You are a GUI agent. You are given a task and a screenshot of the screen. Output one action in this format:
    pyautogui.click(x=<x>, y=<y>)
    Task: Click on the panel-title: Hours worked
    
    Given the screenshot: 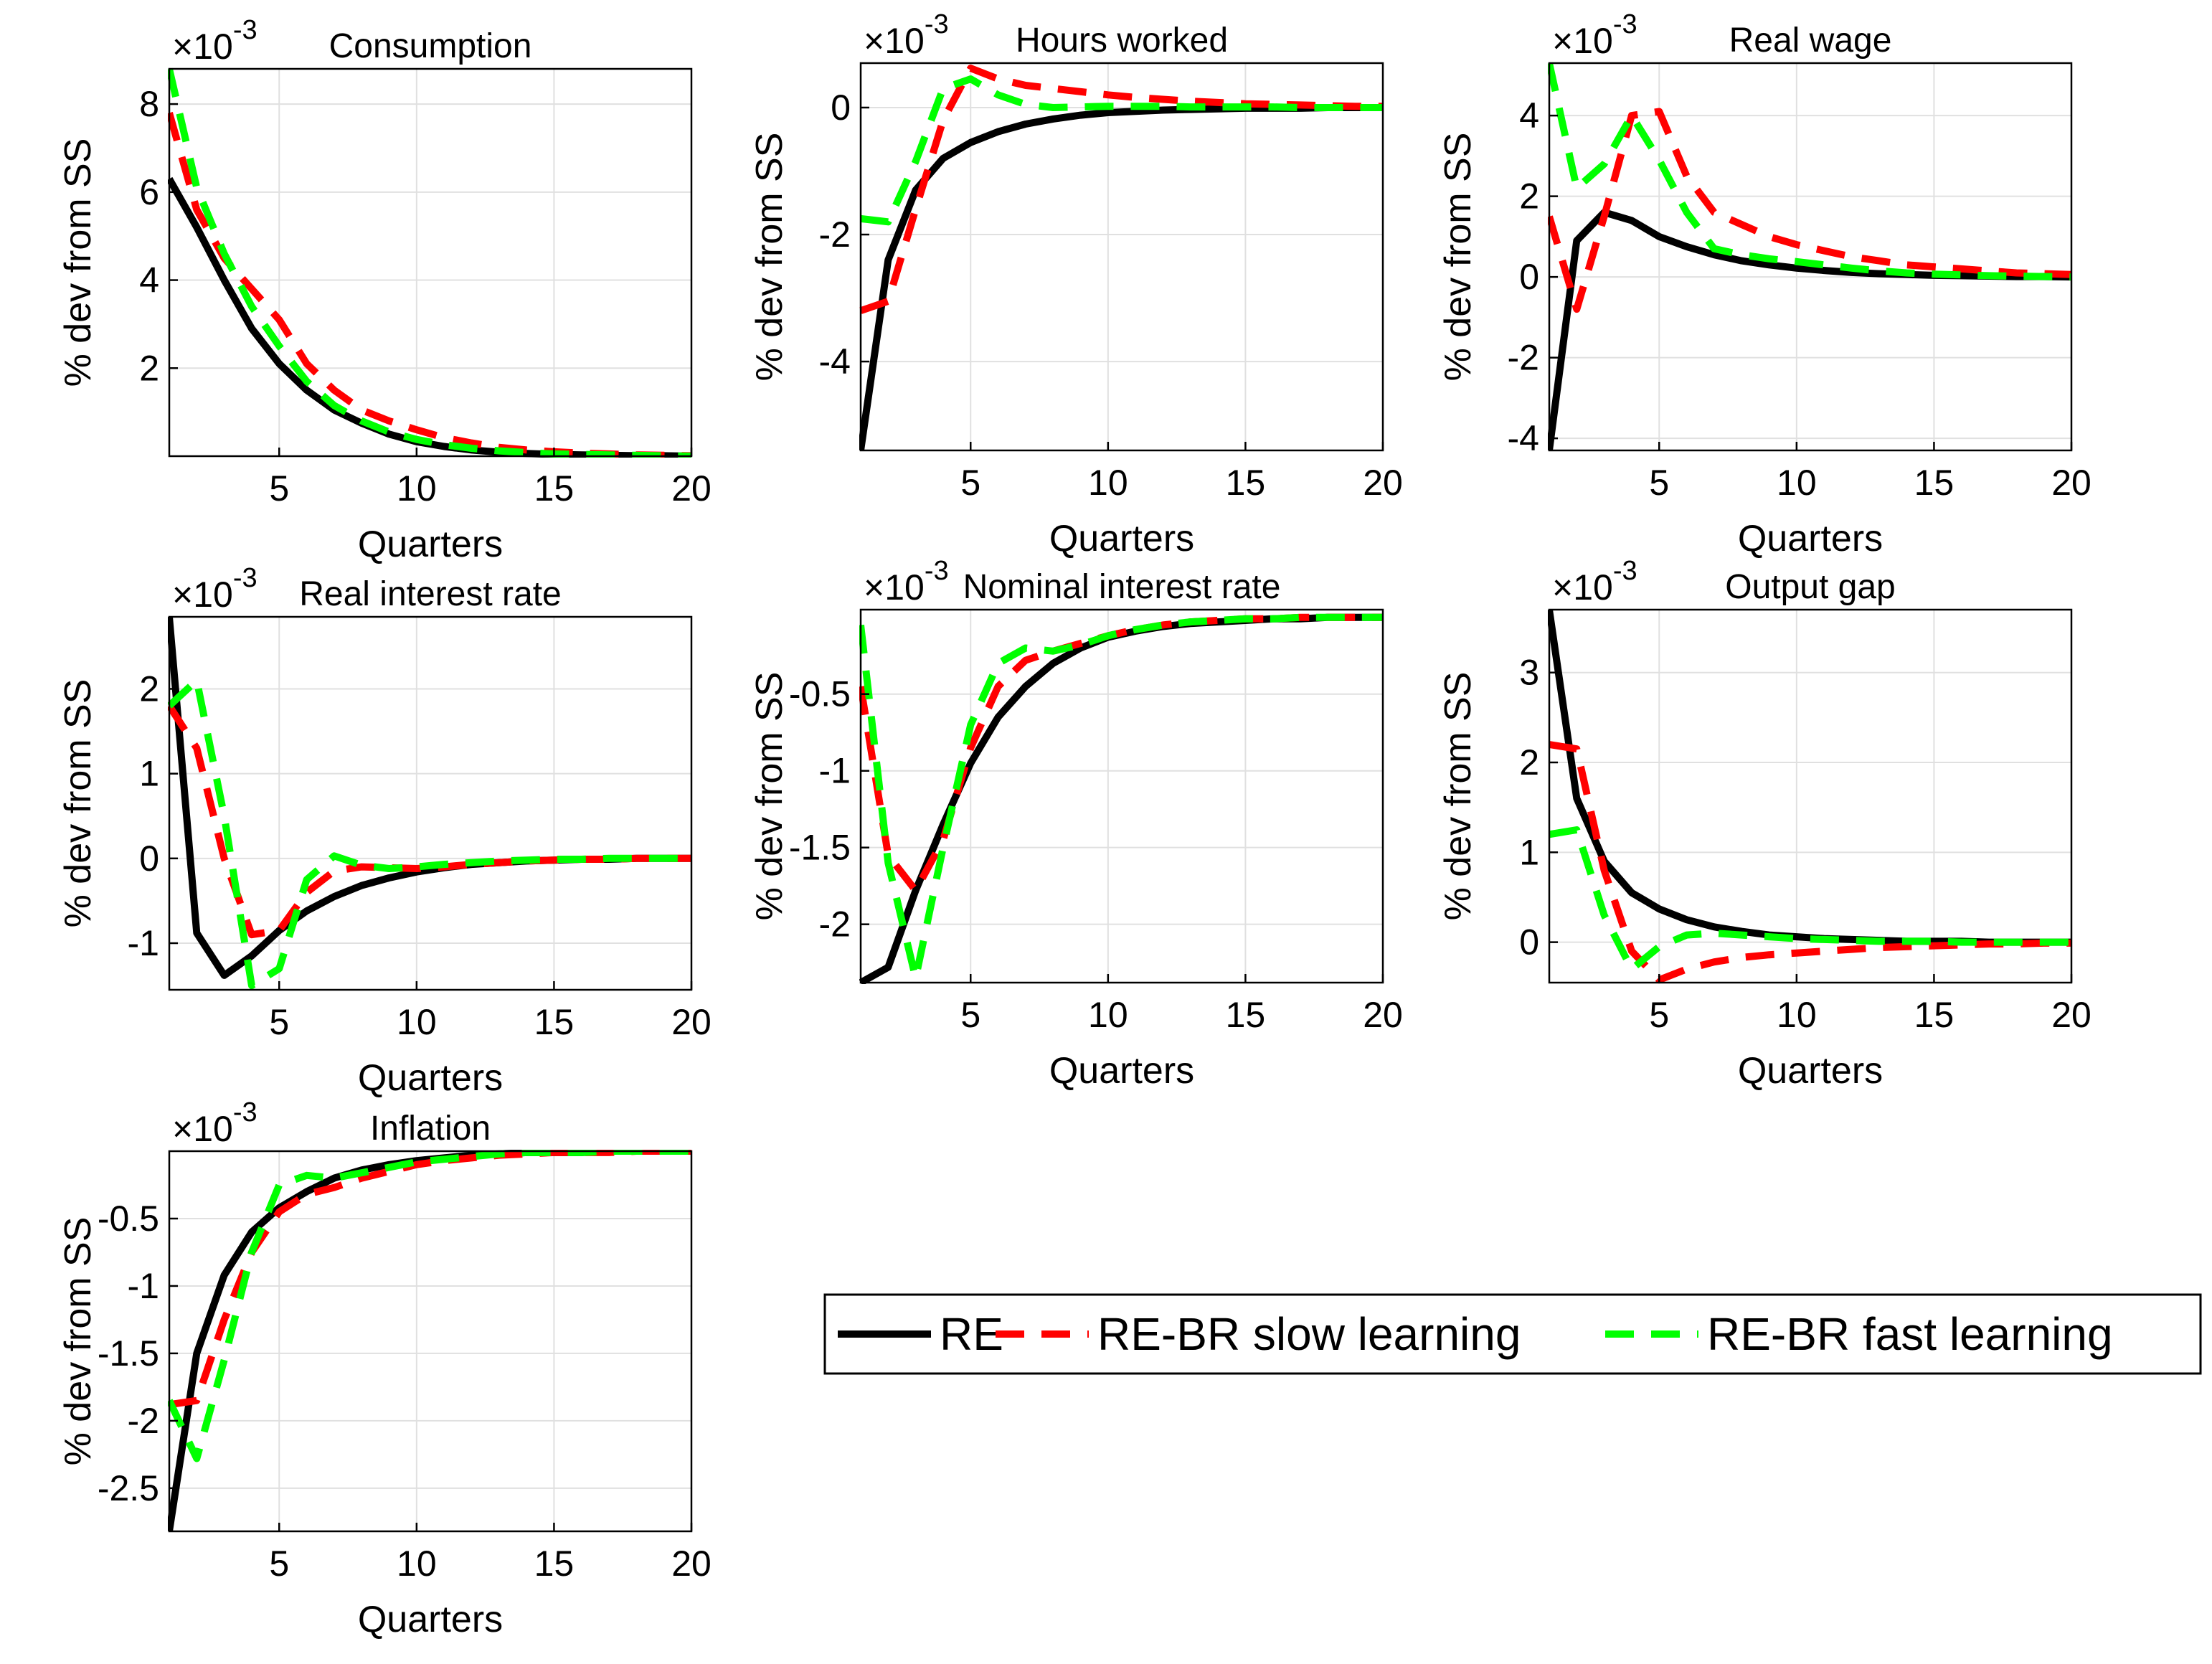 What is the action you would take?
    pyautogui.click(x=1122, y=41)
    